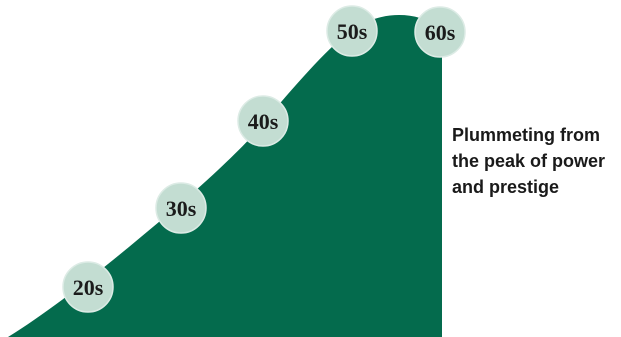 The image size is (621, 337). I want to click on stage-label-40s: 40s, so click(263, 121).